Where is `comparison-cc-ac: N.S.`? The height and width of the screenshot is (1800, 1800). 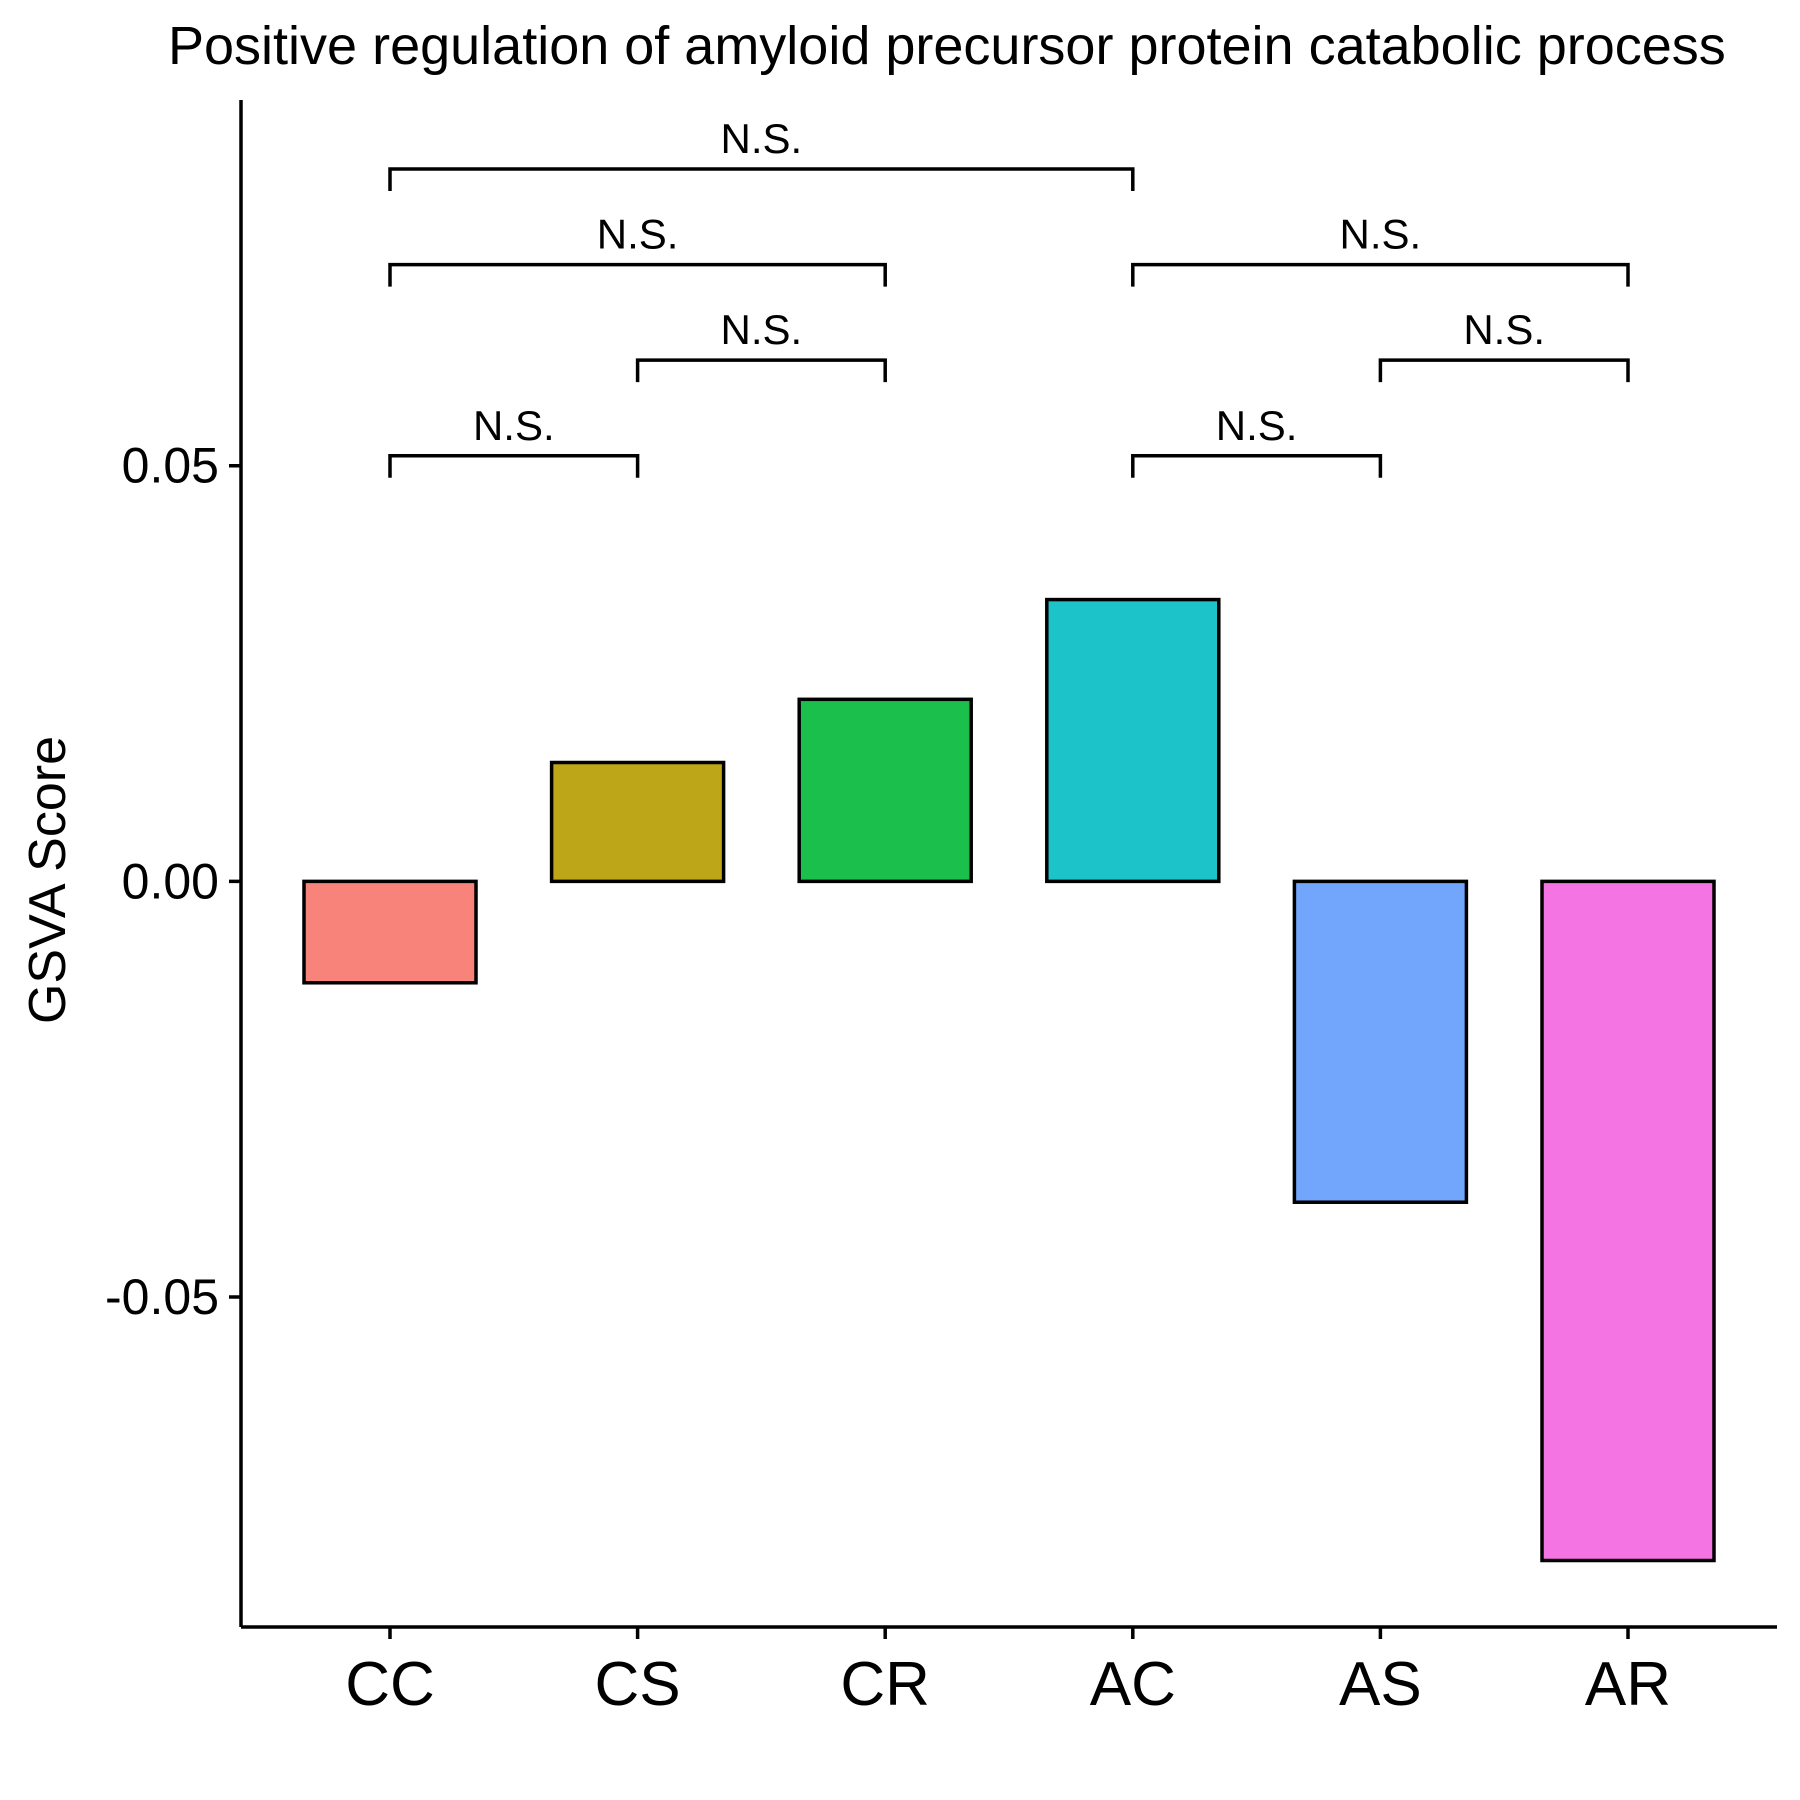 comparison-cc-ac: N.S. is located at coordinates (761, 153).